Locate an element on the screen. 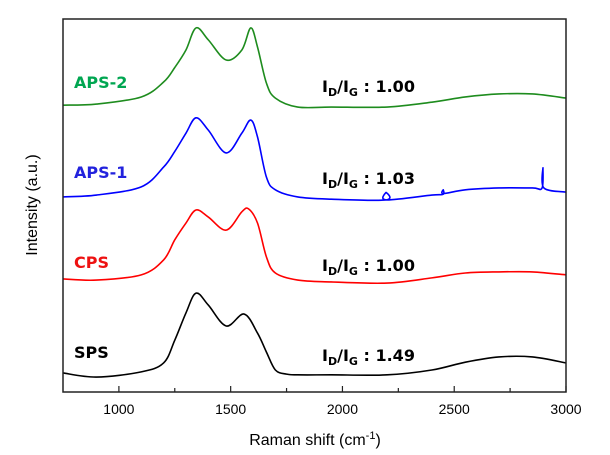 This screenshot has width=610, height=455. series-line-cps is located at coordinates (314, 246).